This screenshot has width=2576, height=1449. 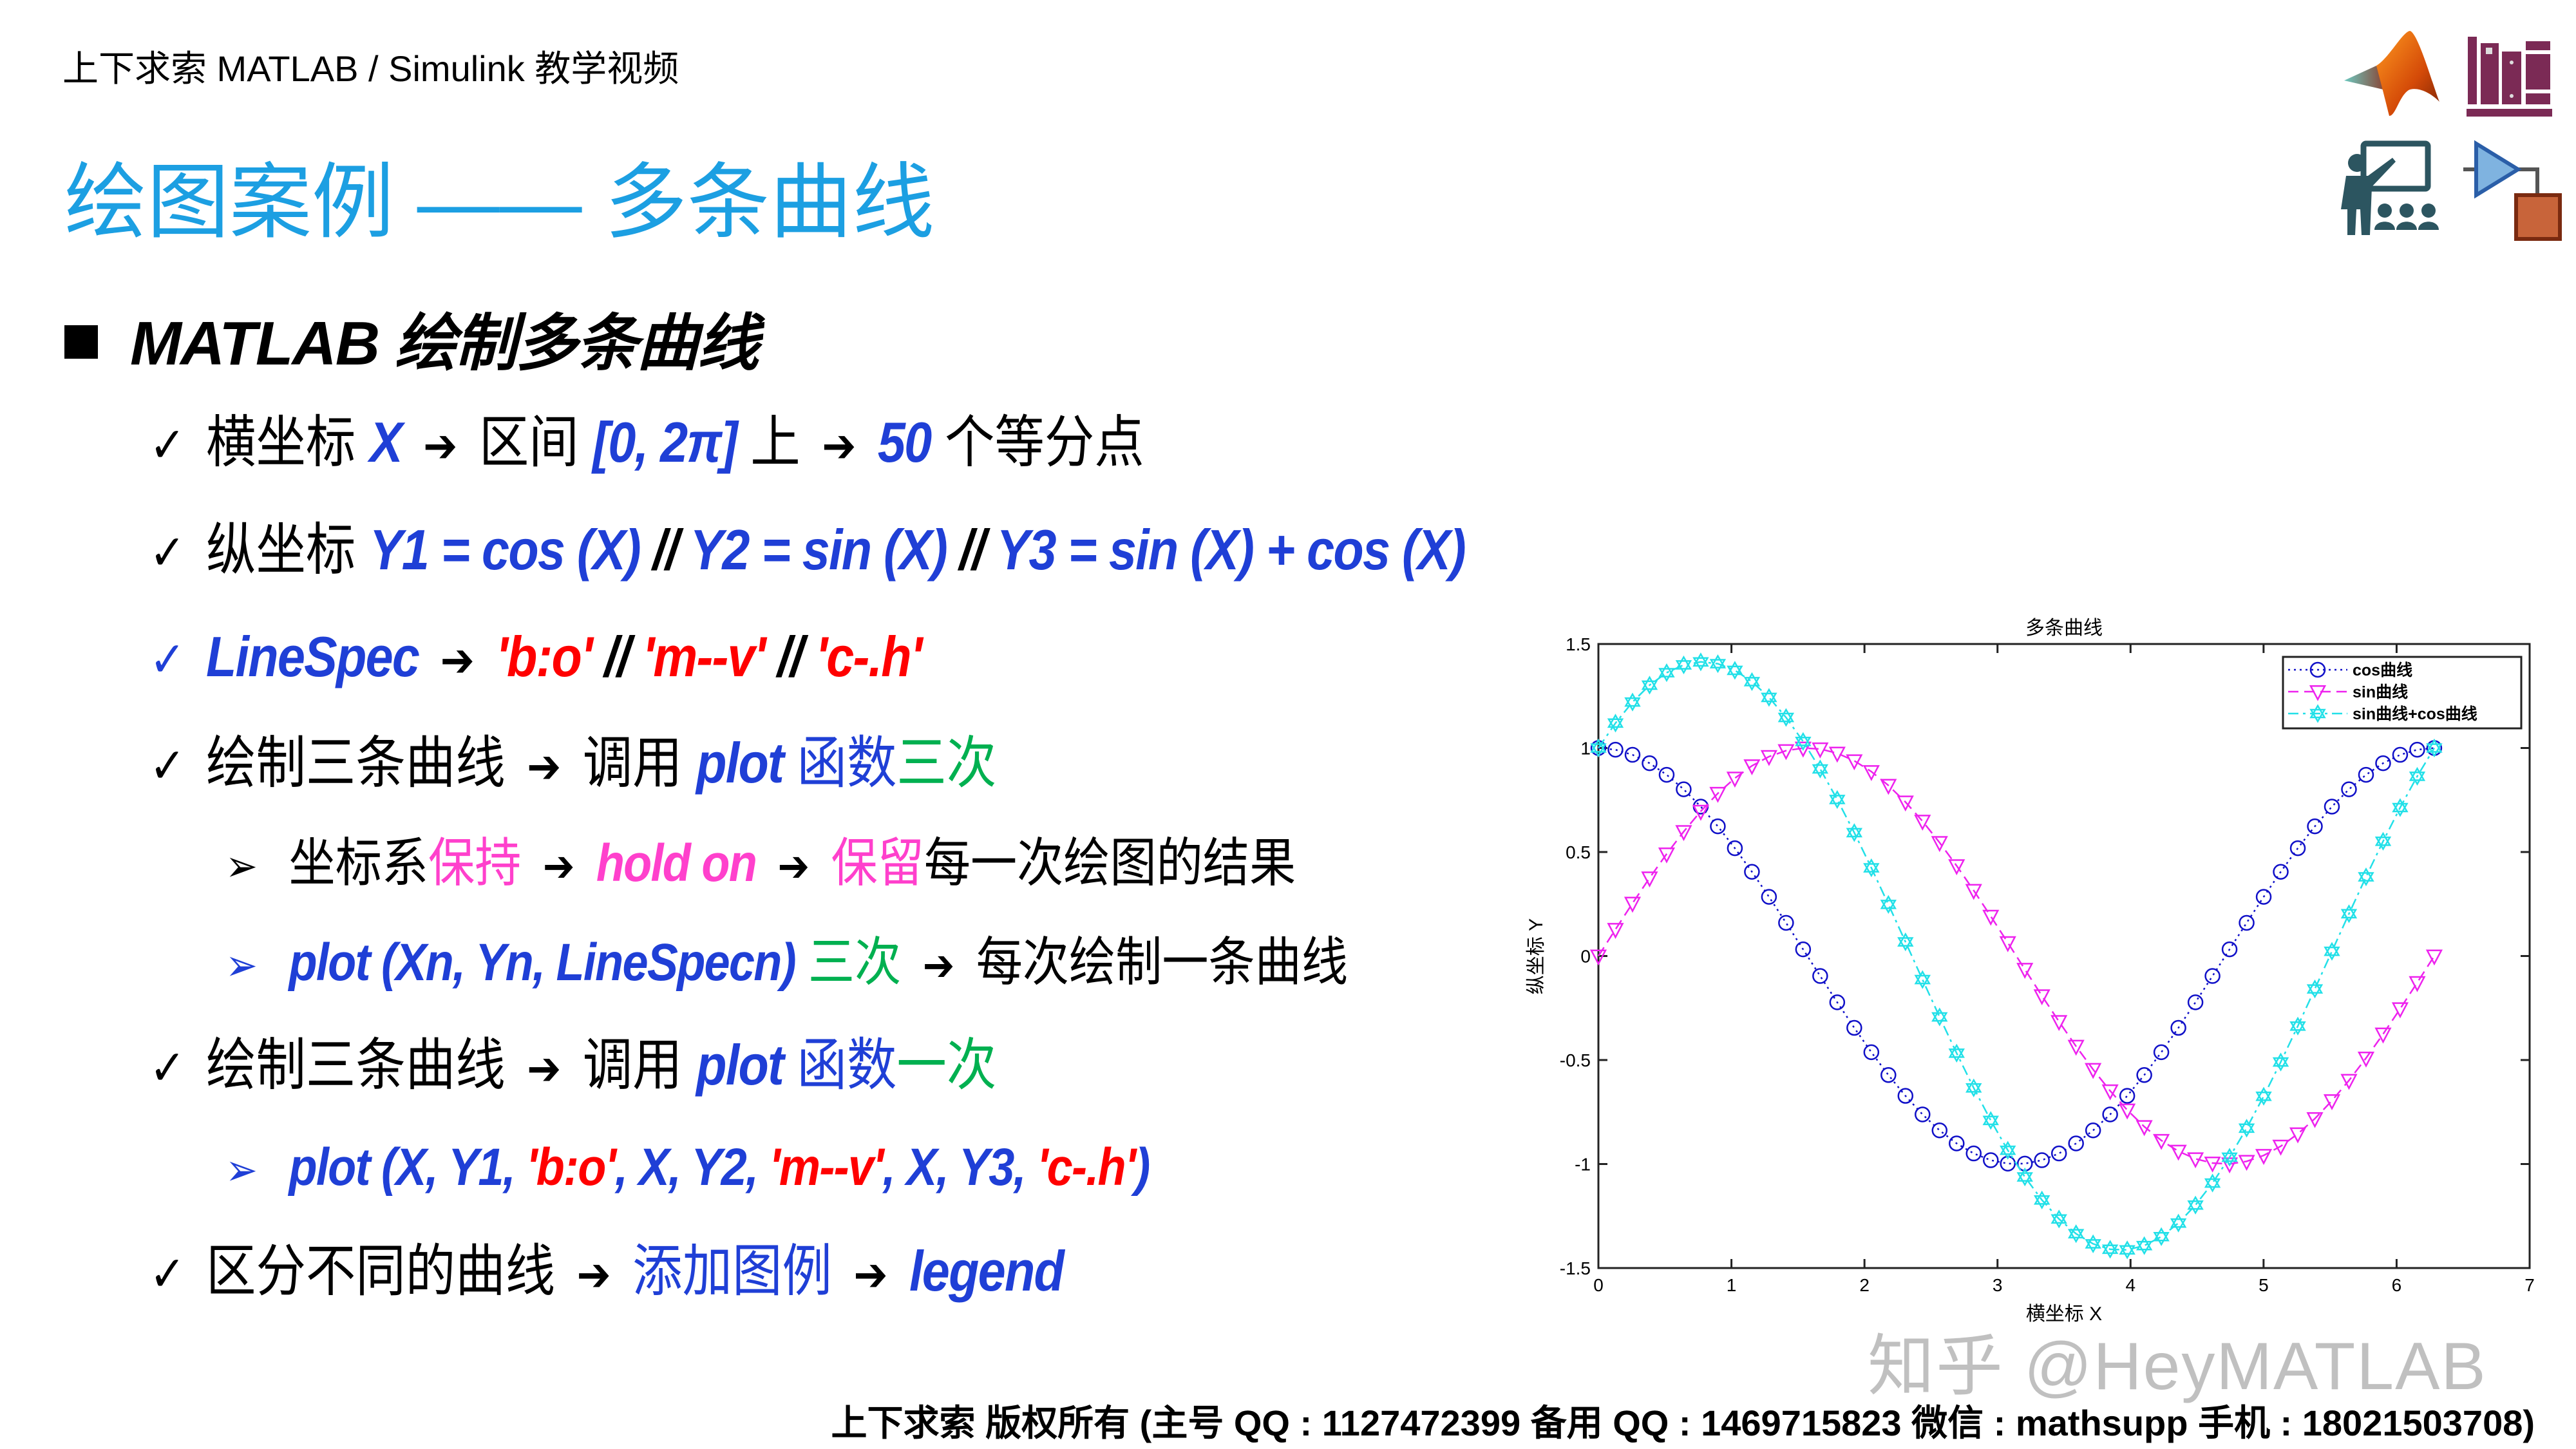 What do you see at coordinates (2415, 714) in the screenshot?
I see `legend-label: sin曲线+cos曲线` at bounding box center [2415, 714].